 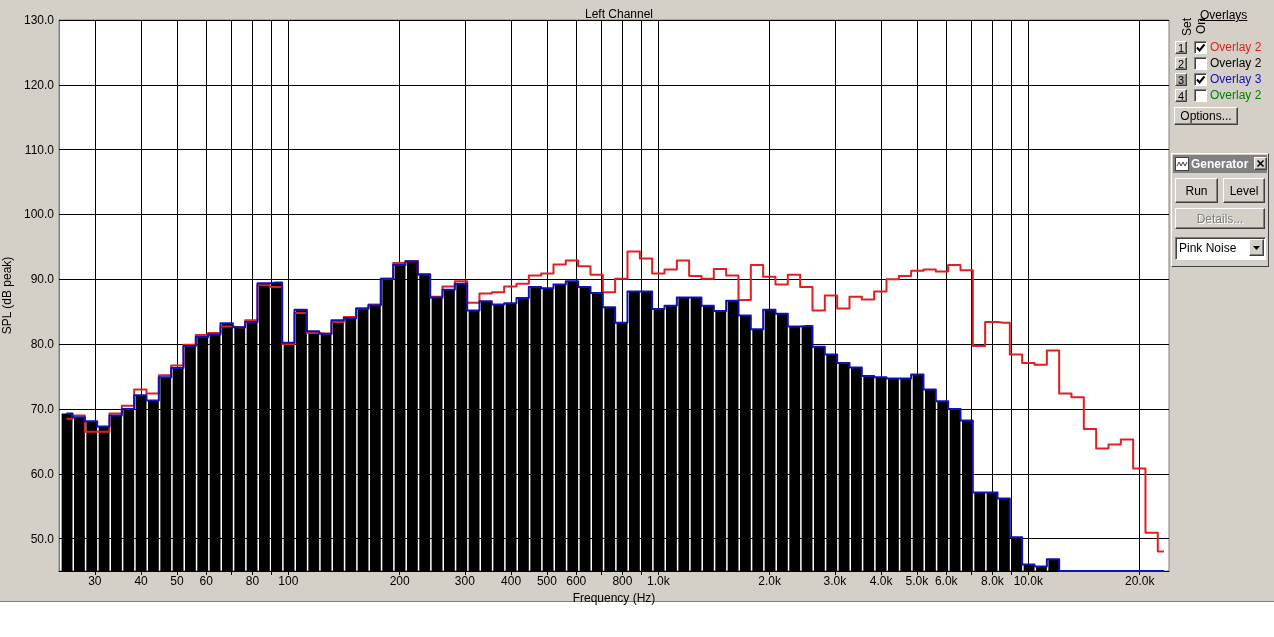 What do you see at coordinates (1181, 95) in the screenshot?
I see `button: 4` at bounding box center [1181, 95].